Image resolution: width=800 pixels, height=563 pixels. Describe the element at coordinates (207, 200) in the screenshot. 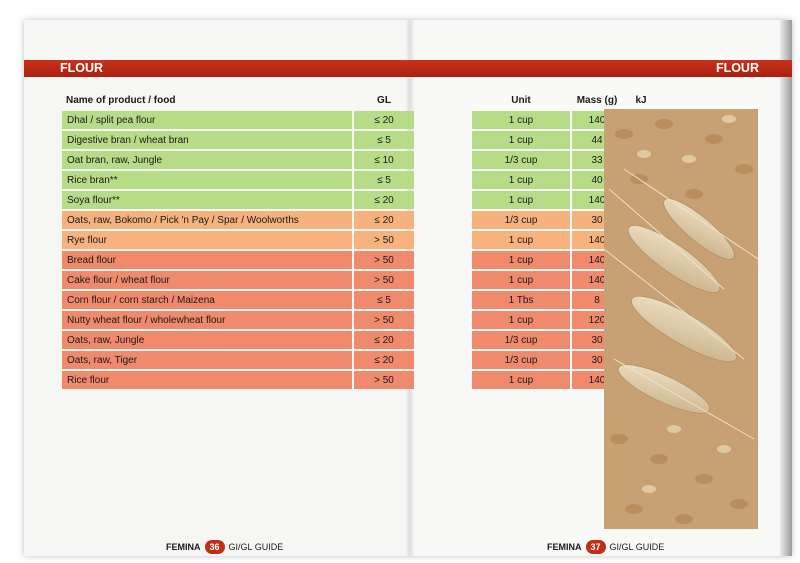

I see `cell-name: Soya flour**` at that location.